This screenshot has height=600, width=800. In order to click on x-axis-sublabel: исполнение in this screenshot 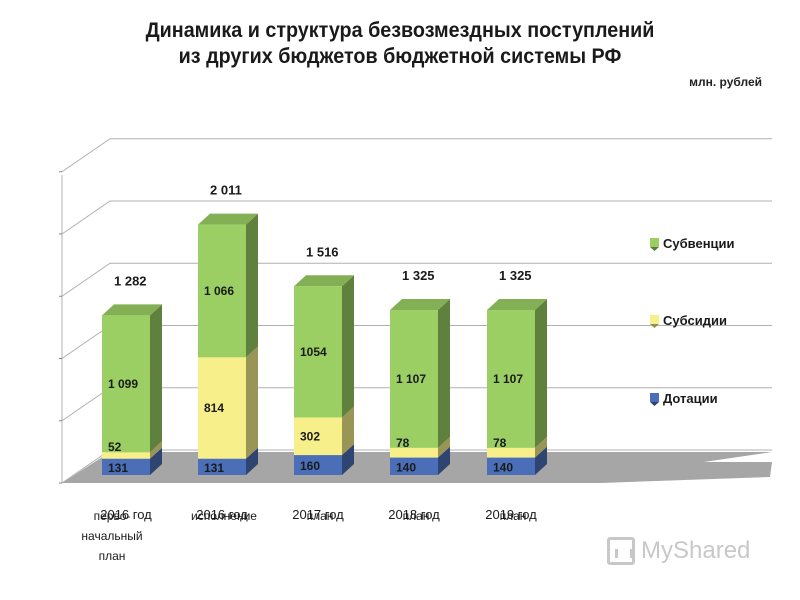, I will do `click(224, 516)`.